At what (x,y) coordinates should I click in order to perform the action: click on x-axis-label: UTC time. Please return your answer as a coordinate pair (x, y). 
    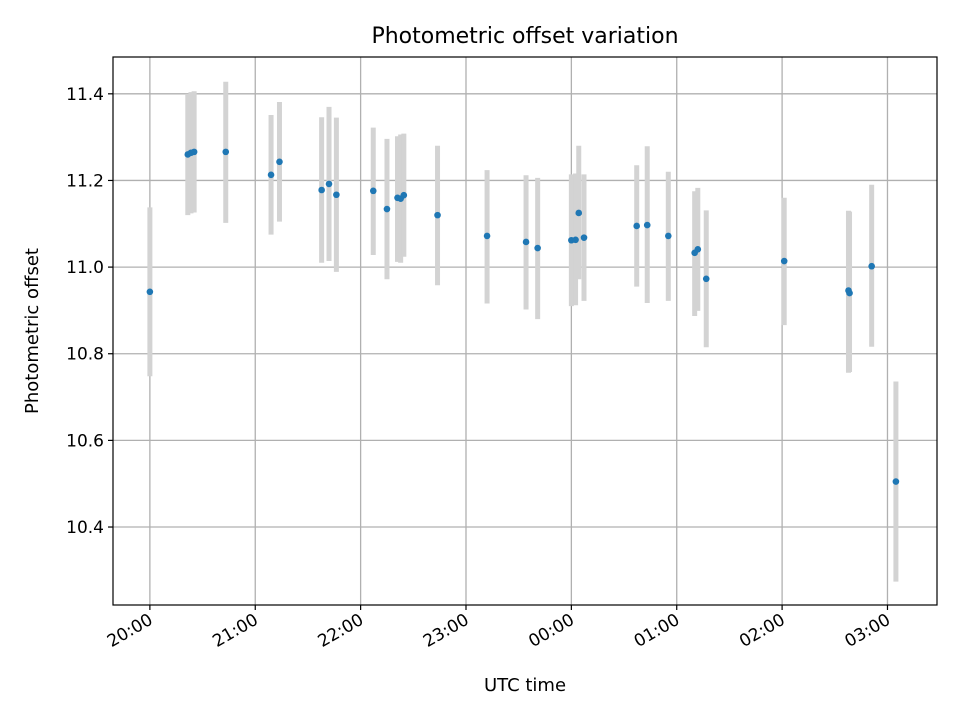
    Looking at the image, I should click on (525, 685).